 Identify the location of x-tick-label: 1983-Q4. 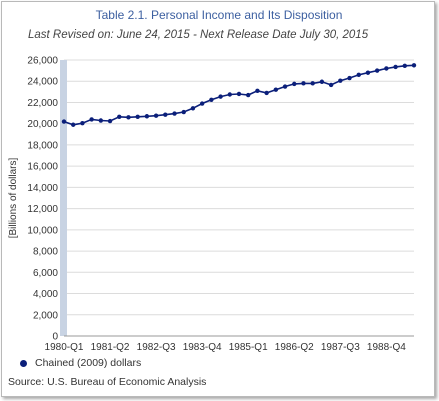
(202, 347).